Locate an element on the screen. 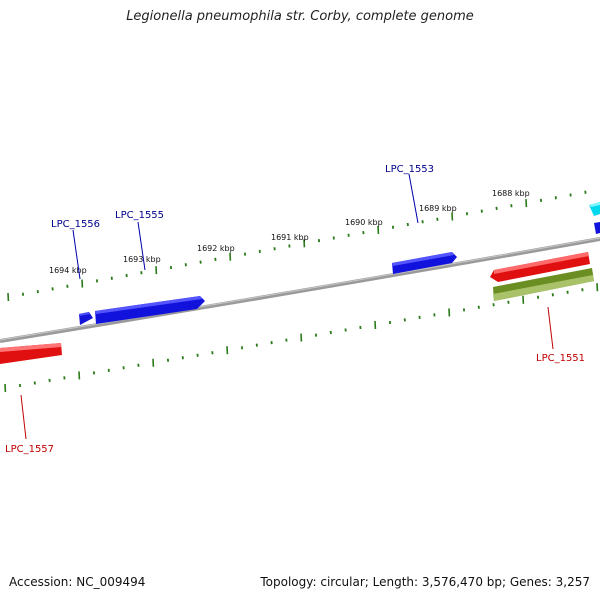 The image size is (600, 600). gene-label-lpc-1555: LPC_1555 is located at coordinates (139, 215).